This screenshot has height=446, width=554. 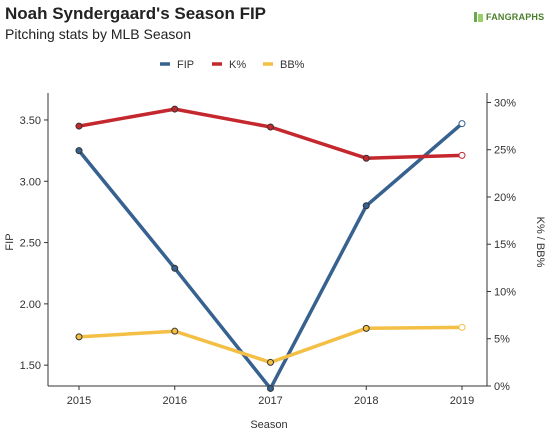 I want to click on series-line-k, so click(x=270, y=133).